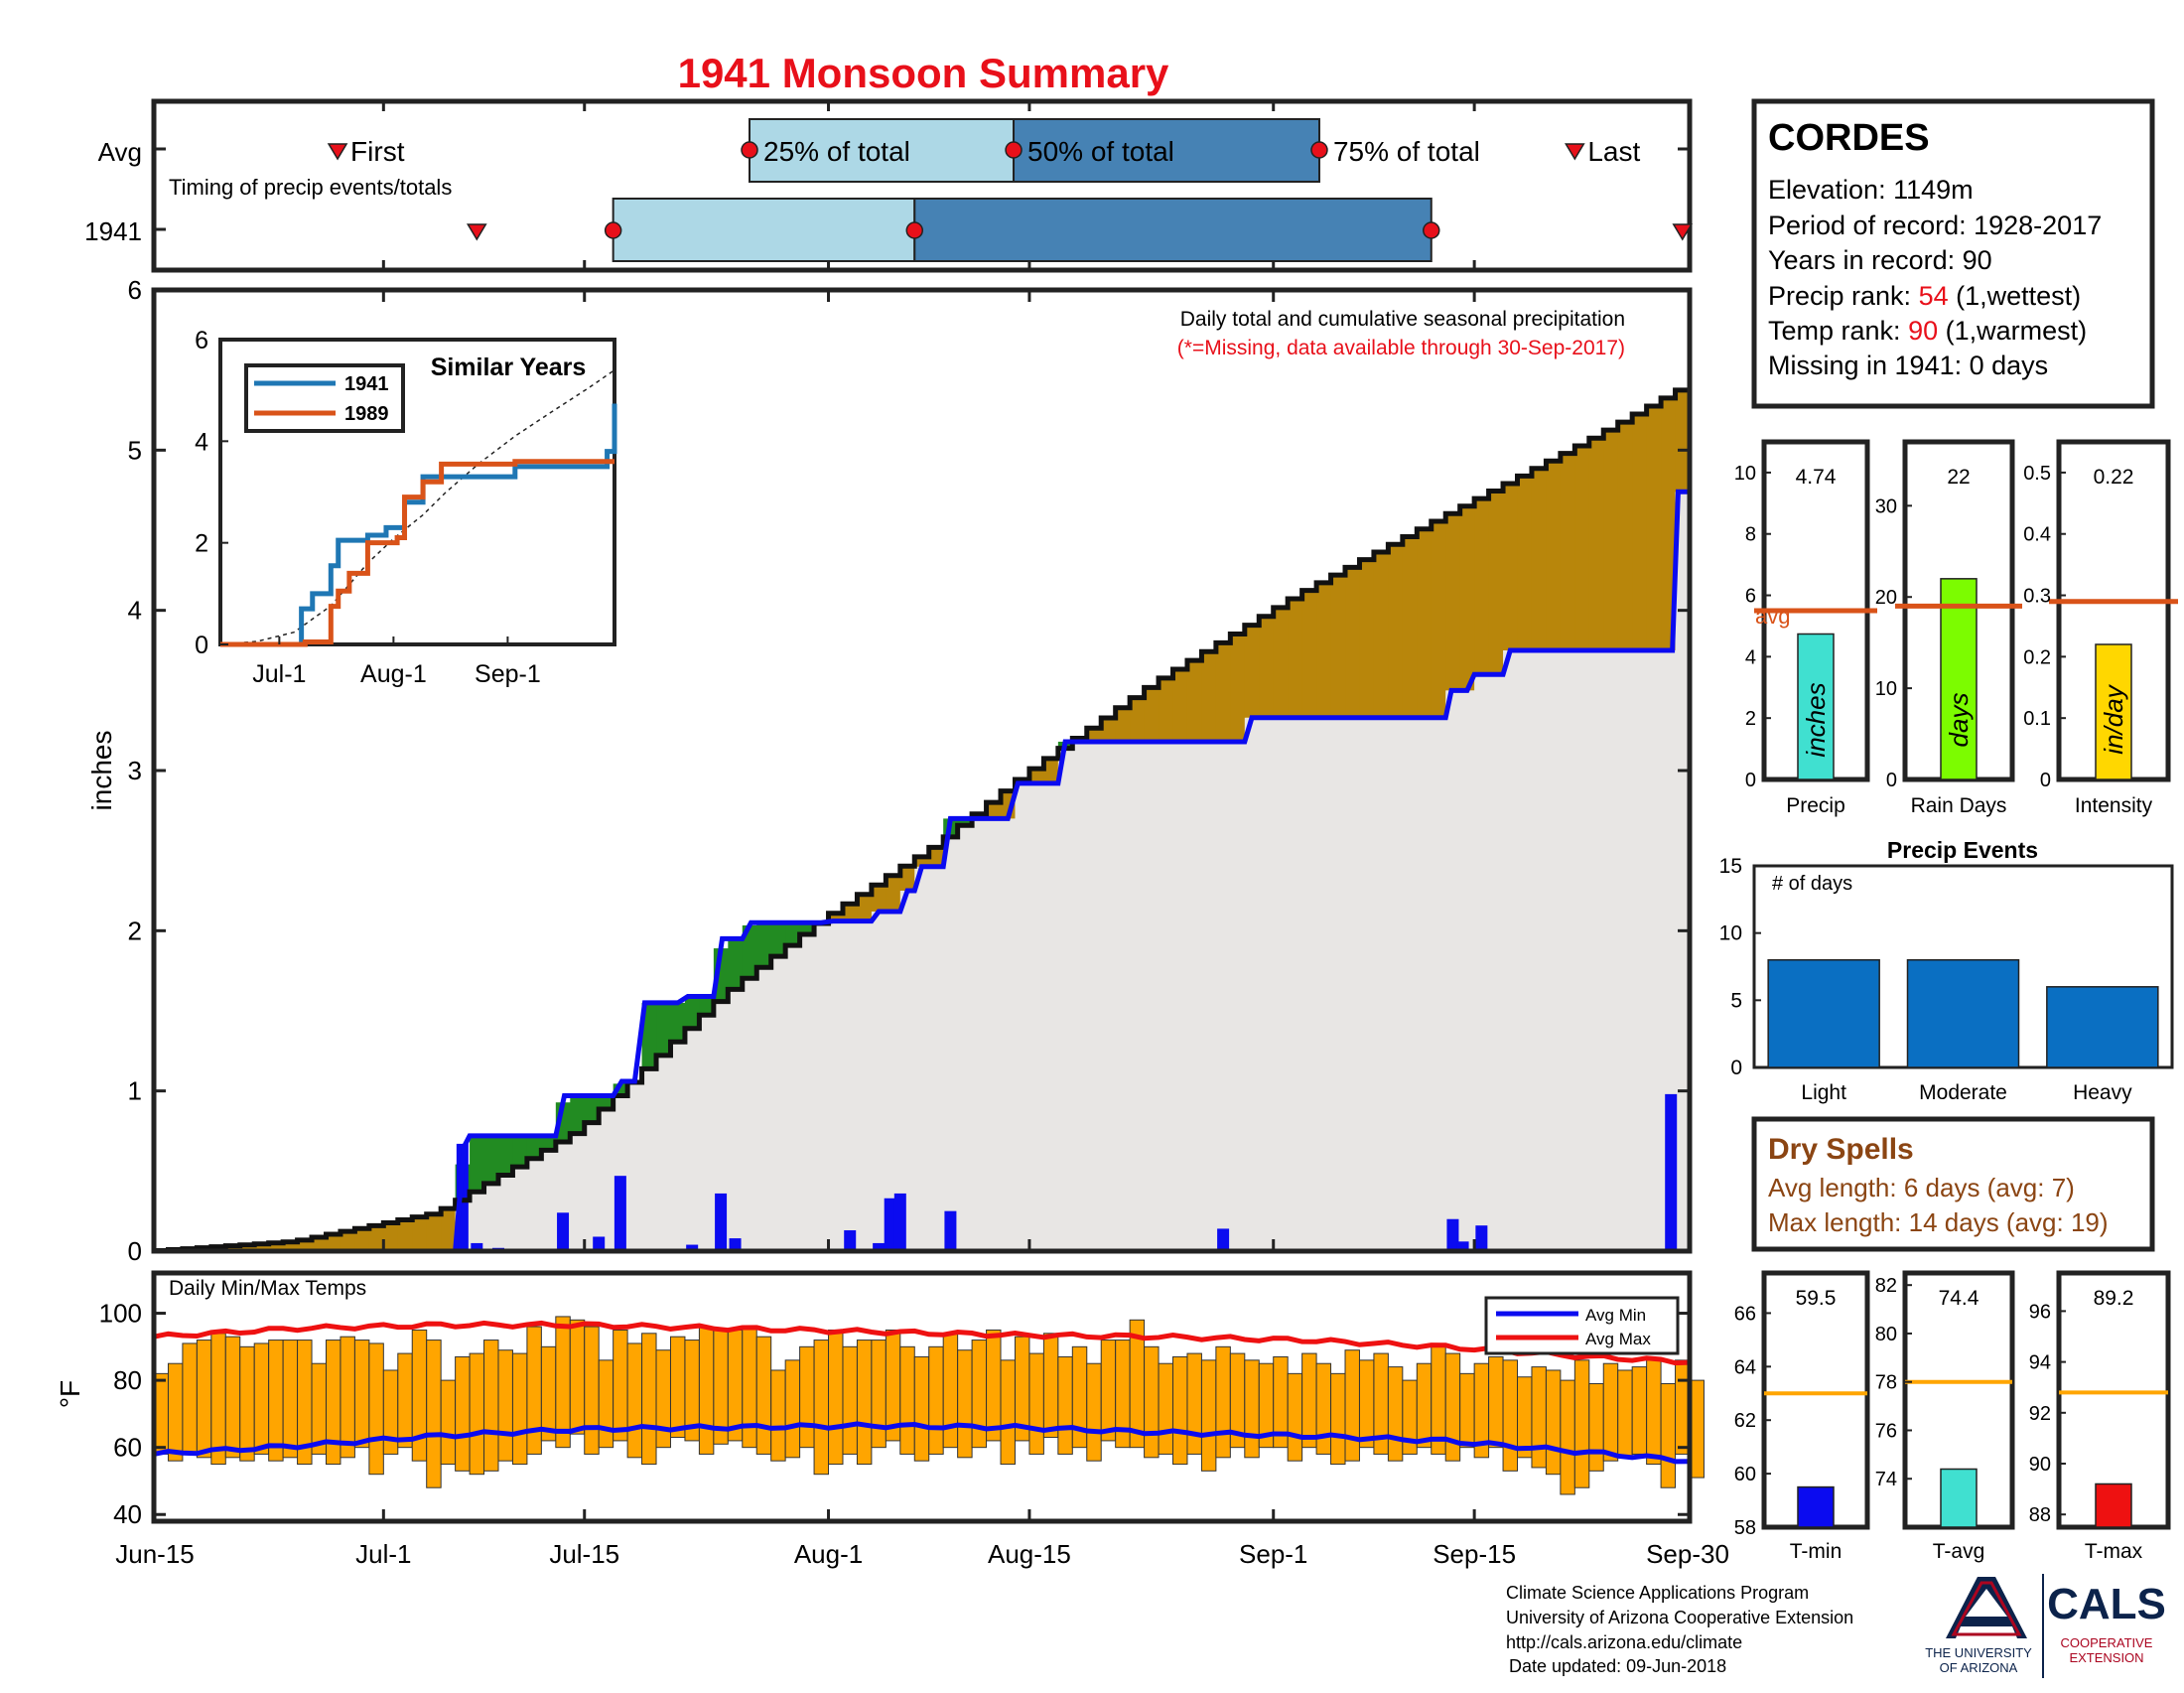 Image resolution: width=2184 pixels, height=1693 pixels. Describe the element at coordinates (1871, 190) in the screenshot. I see `station-elevation: Elevation: 1149m` at that location.